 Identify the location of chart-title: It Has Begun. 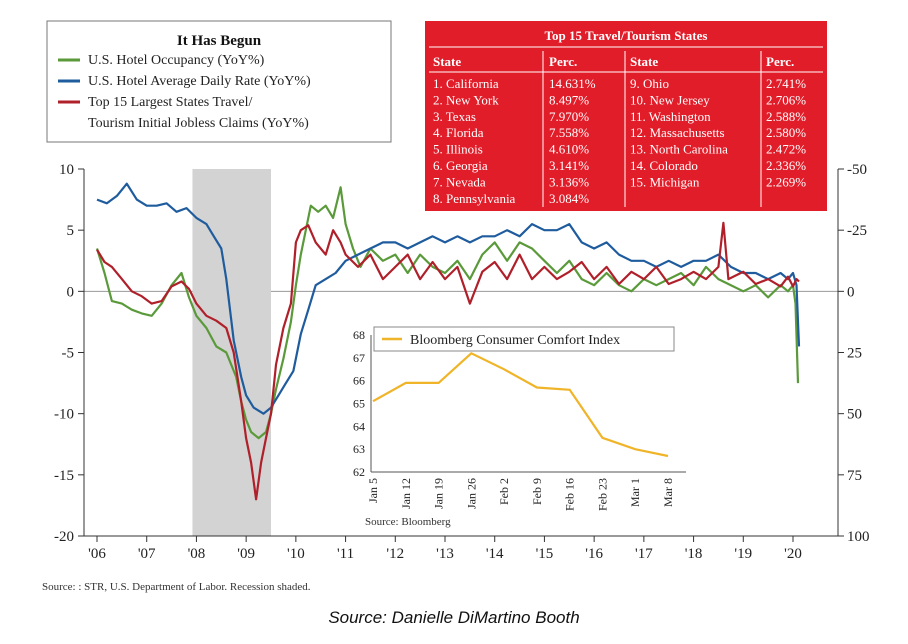
(219, 41).